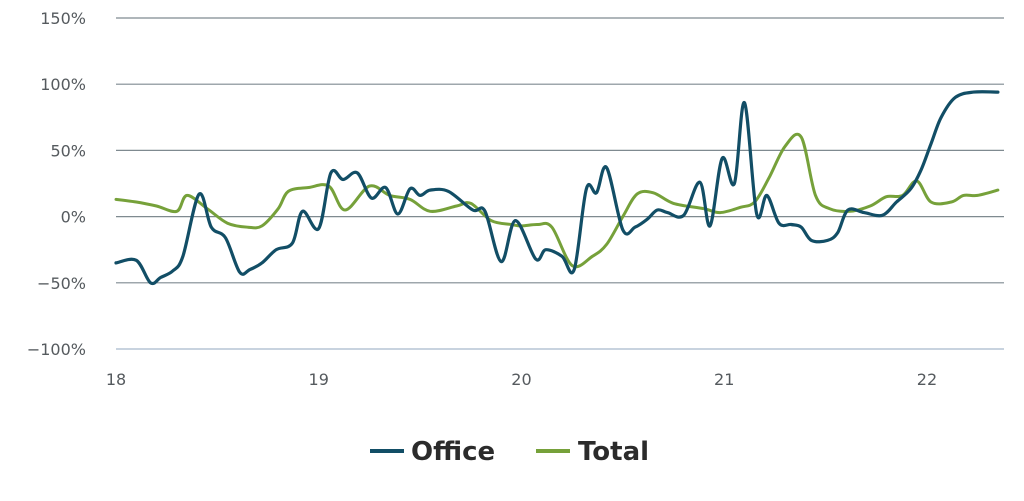  What do you see at coordinates (63, 84) in the screenshot?
I see `y-tick-label: 100%` at bounding box center [63, 84].